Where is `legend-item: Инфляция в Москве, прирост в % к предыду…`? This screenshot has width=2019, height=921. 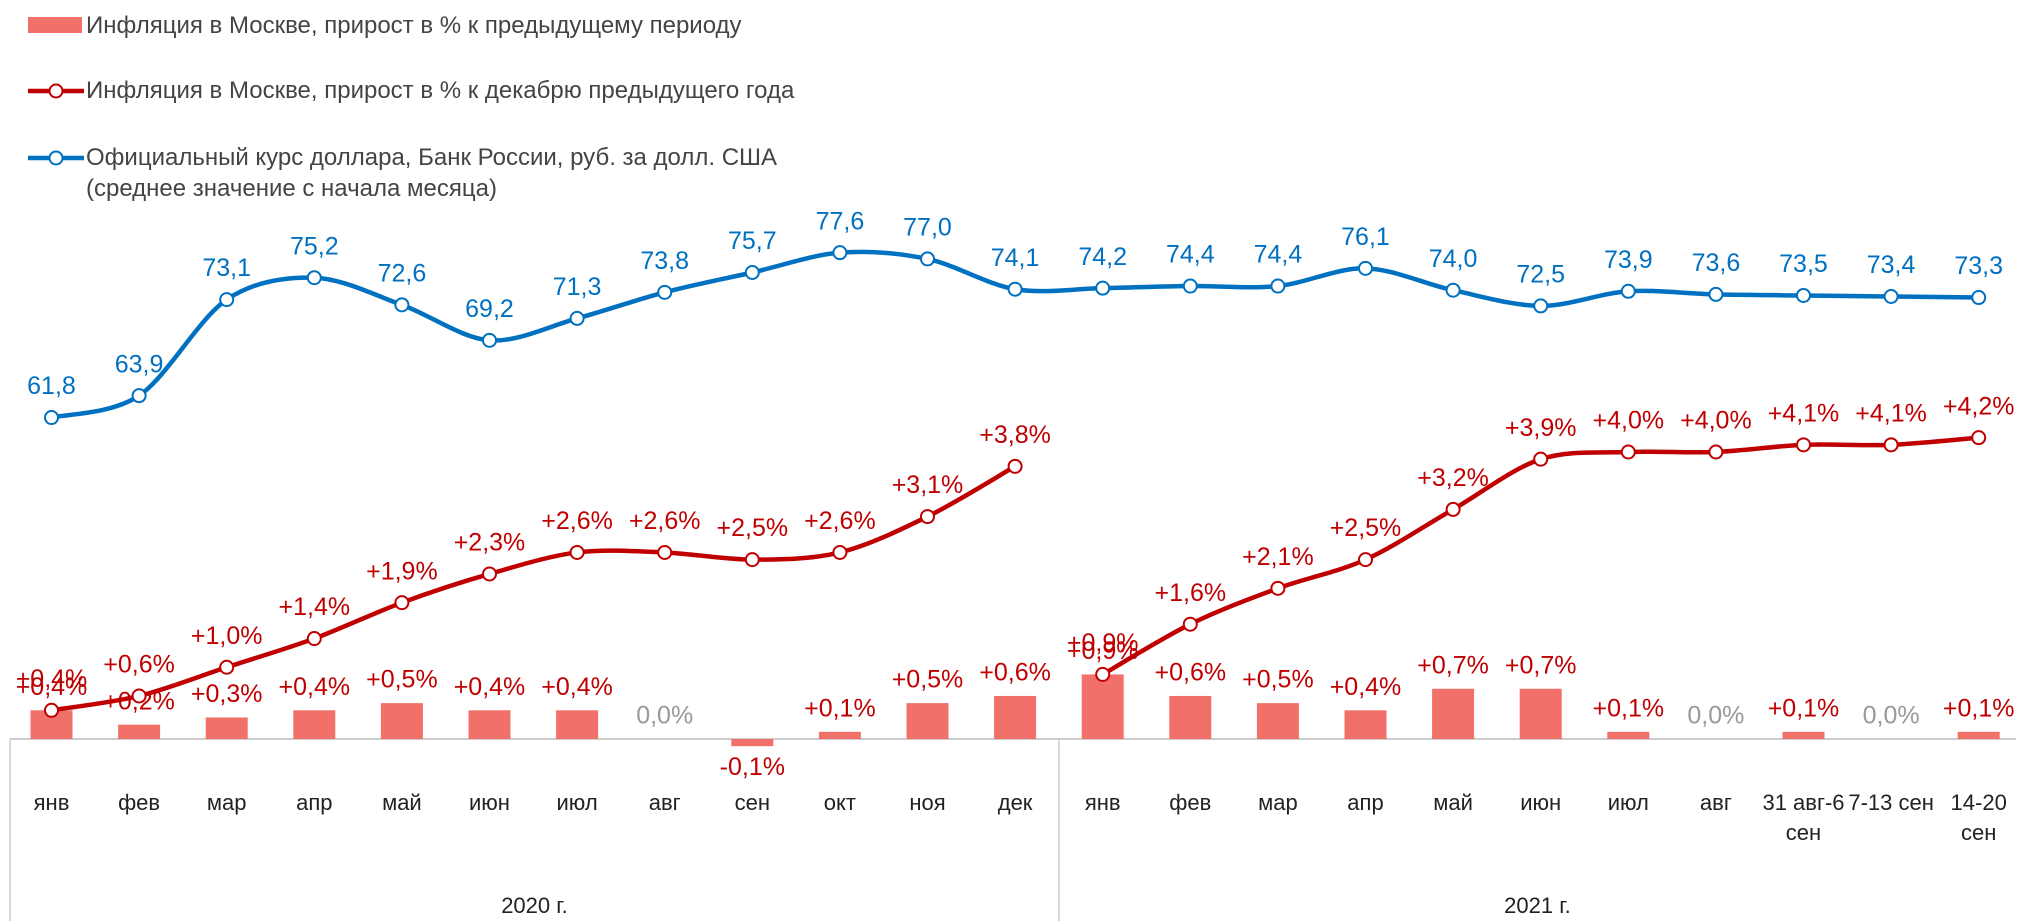 legend-item: Инфляция в Москве, прирост в % к предыду… is located at coordinates (437, 25).